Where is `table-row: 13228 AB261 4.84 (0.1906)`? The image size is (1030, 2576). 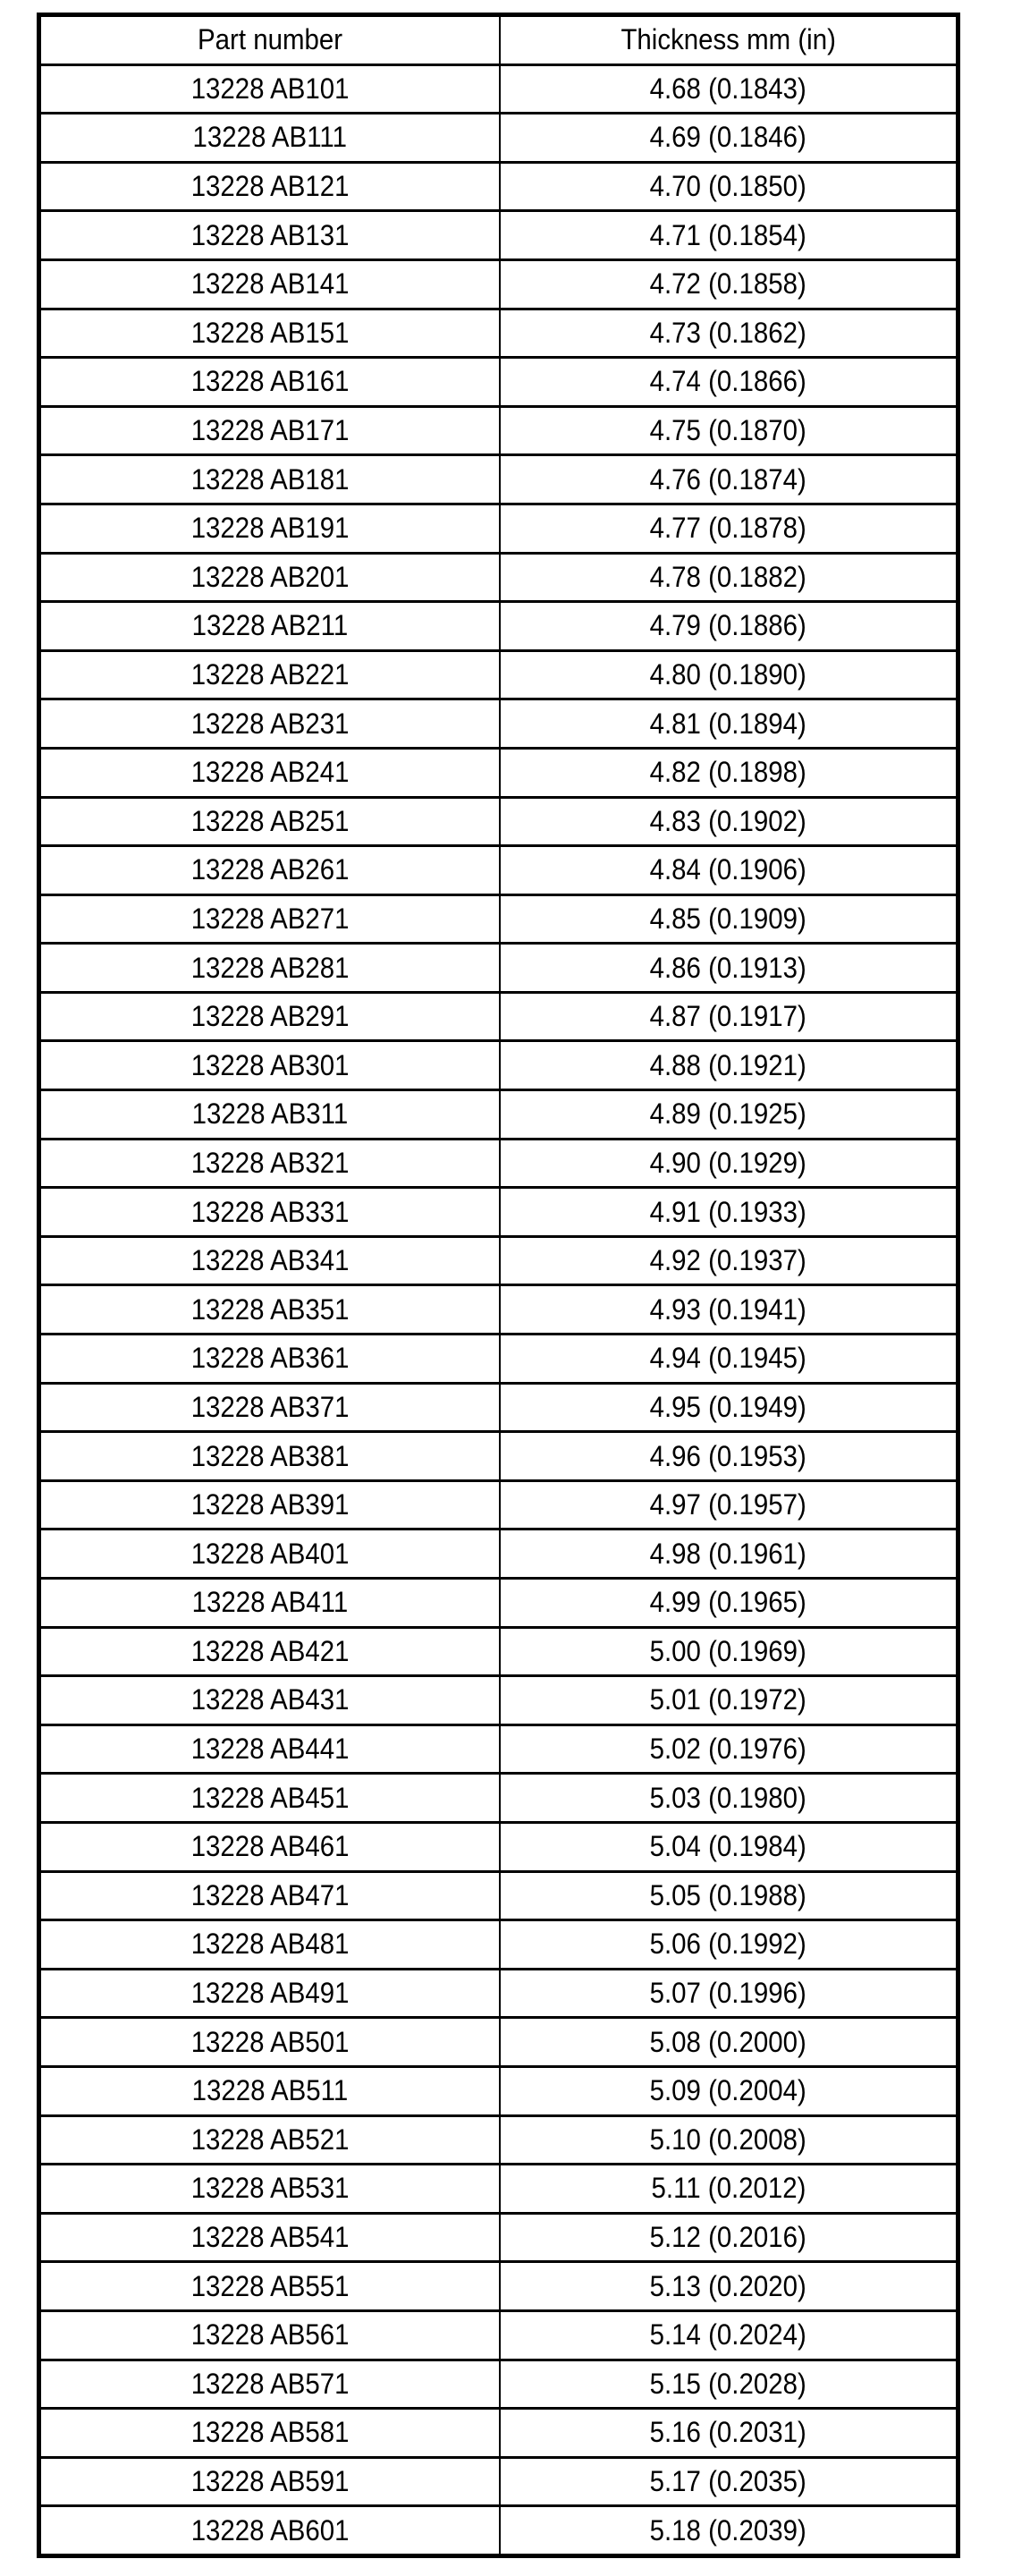
table-row: 13228 AB261 4.84 (0.1906) is located at coordinates (498, 870).